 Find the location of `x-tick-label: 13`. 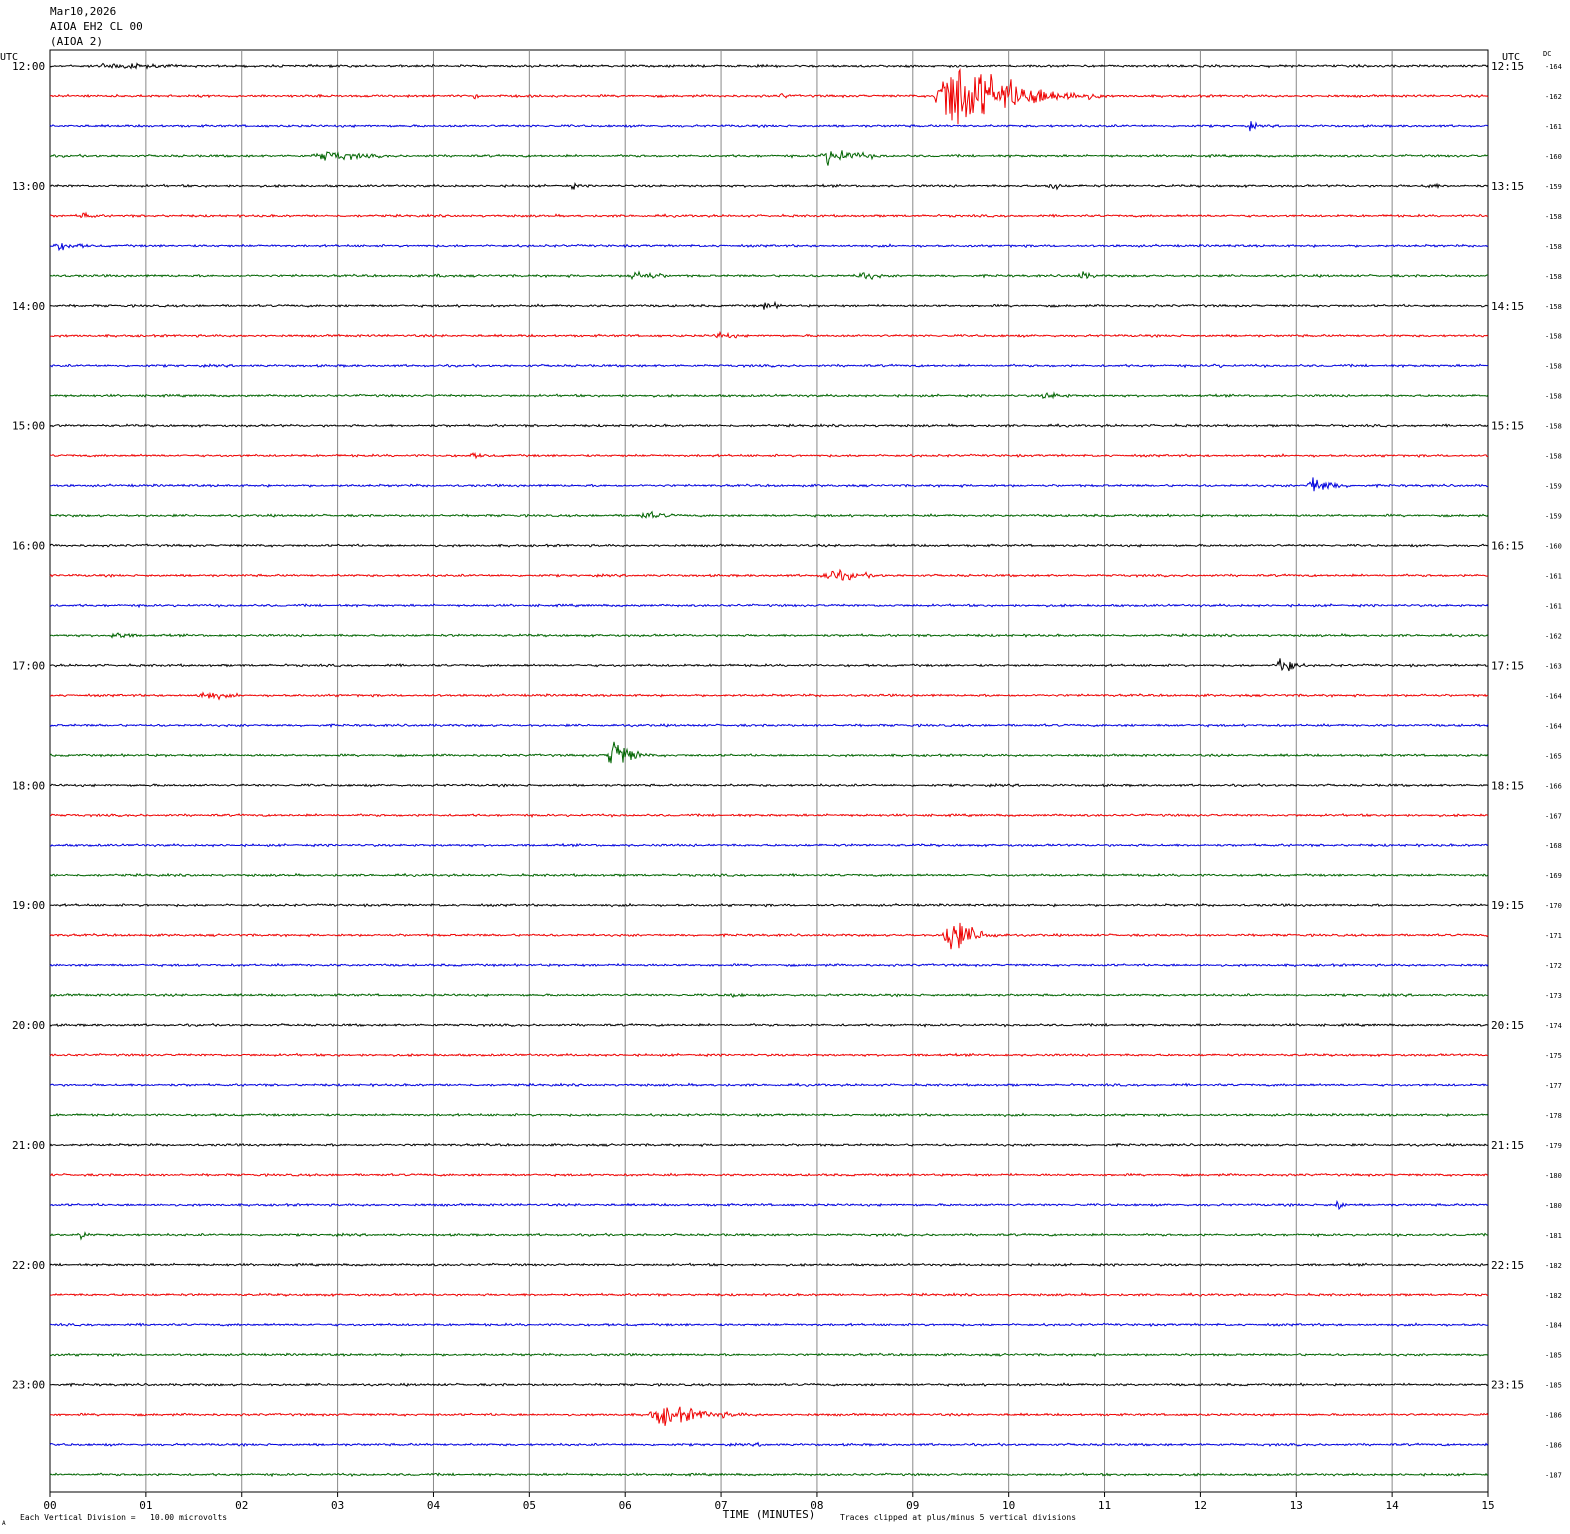

x-tick-label: 13 is located at coordinates (1296, 1505).